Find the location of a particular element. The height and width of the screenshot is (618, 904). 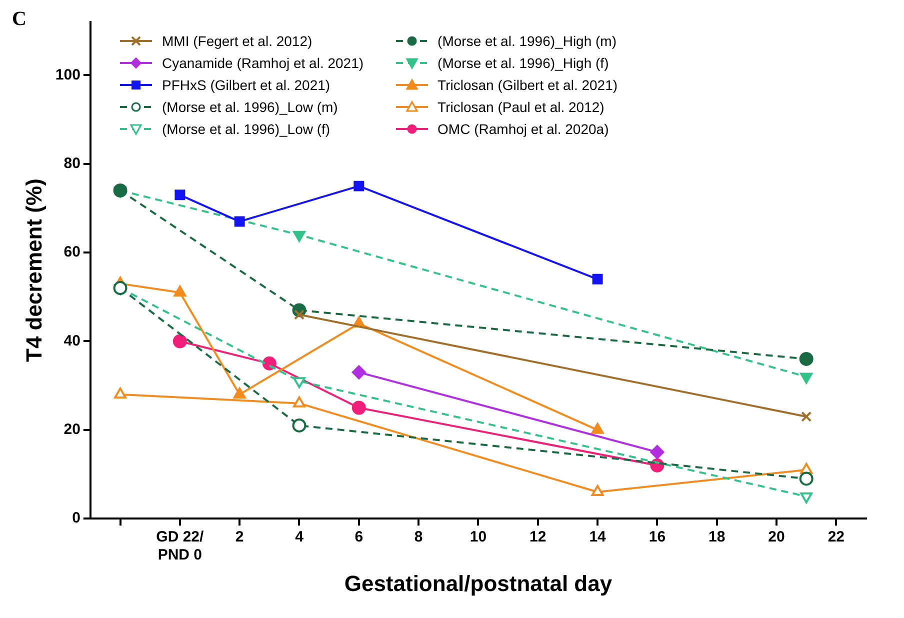

legend-label: Triclosan (Gilbert et al. 2021) is located at coordinates (528, 85).